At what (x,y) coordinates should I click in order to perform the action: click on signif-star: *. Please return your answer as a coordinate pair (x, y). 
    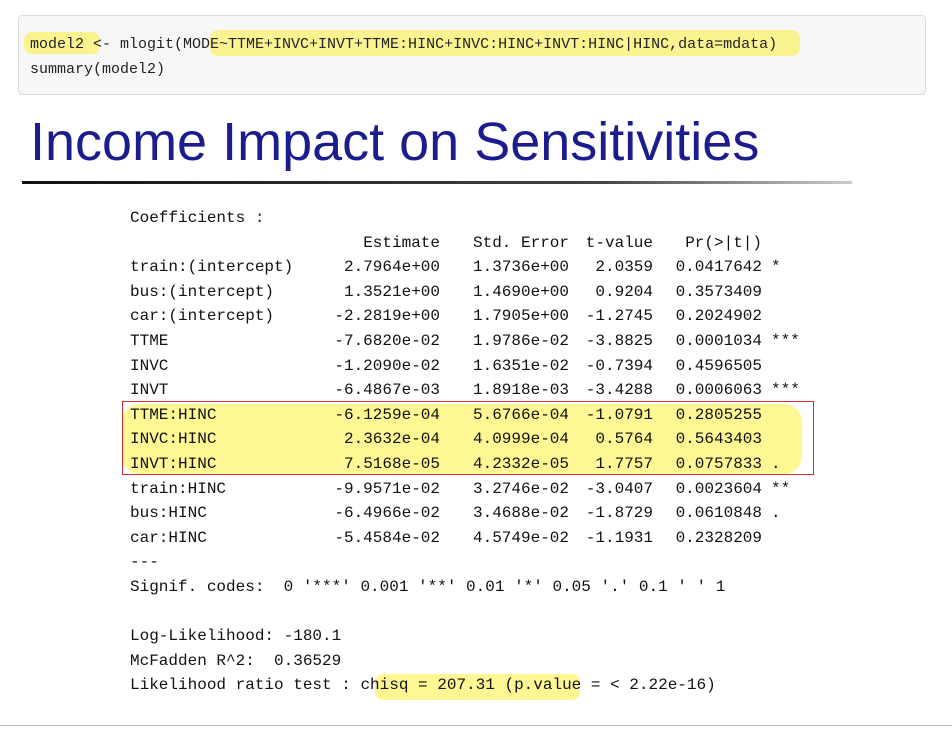
    Looking at the image, I should click on (776, 267).